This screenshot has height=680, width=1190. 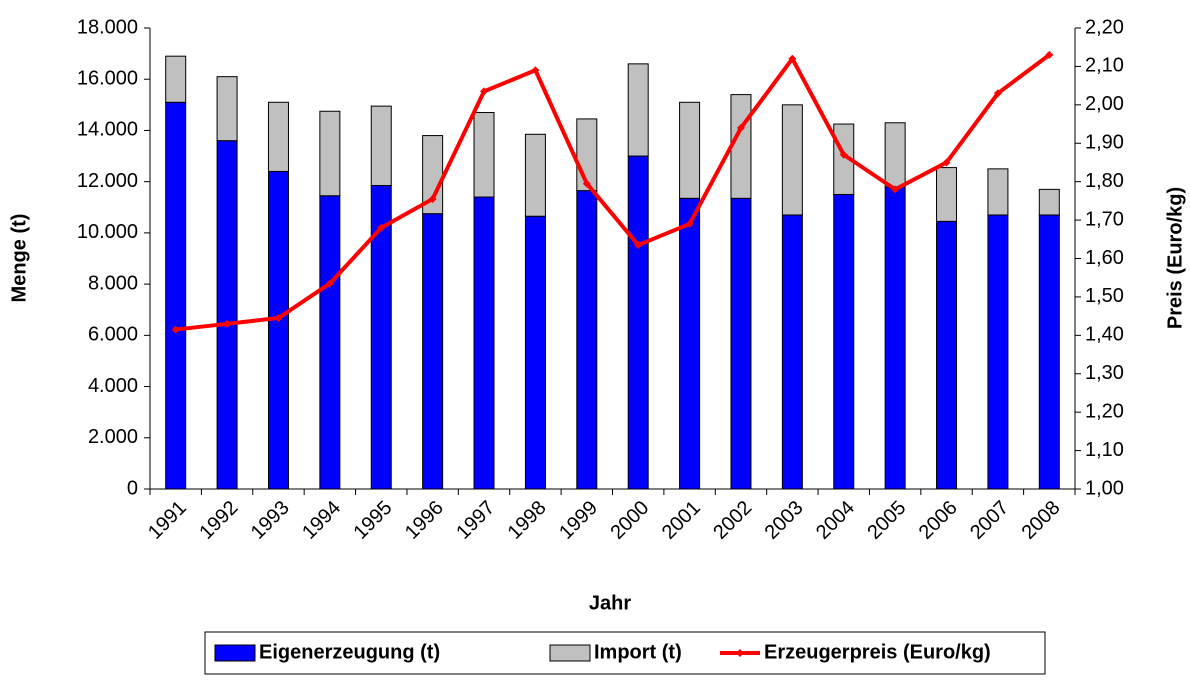 I want to click on x-tick-label: 1993, so click(x=270, y=520).